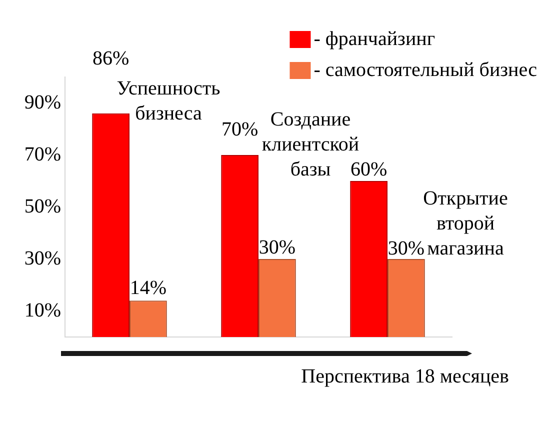 The image size is (541, 441). What do you see at coordinates (42, 310) in the screenshot?
I see `y-tick-label: 10%` at bounding box center [42, 310].